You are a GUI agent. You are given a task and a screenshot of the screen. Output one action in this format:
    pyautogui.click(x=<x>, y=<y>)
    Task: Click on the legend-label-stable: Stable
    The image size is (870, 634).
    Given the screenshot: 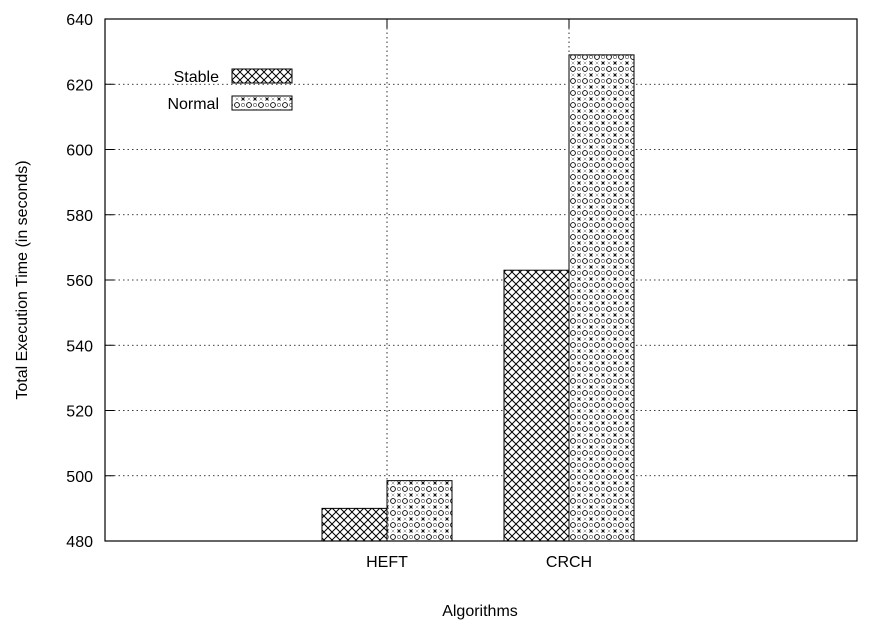 What is the action you would take?
    pyautogui.click(x=196, y=77)
    